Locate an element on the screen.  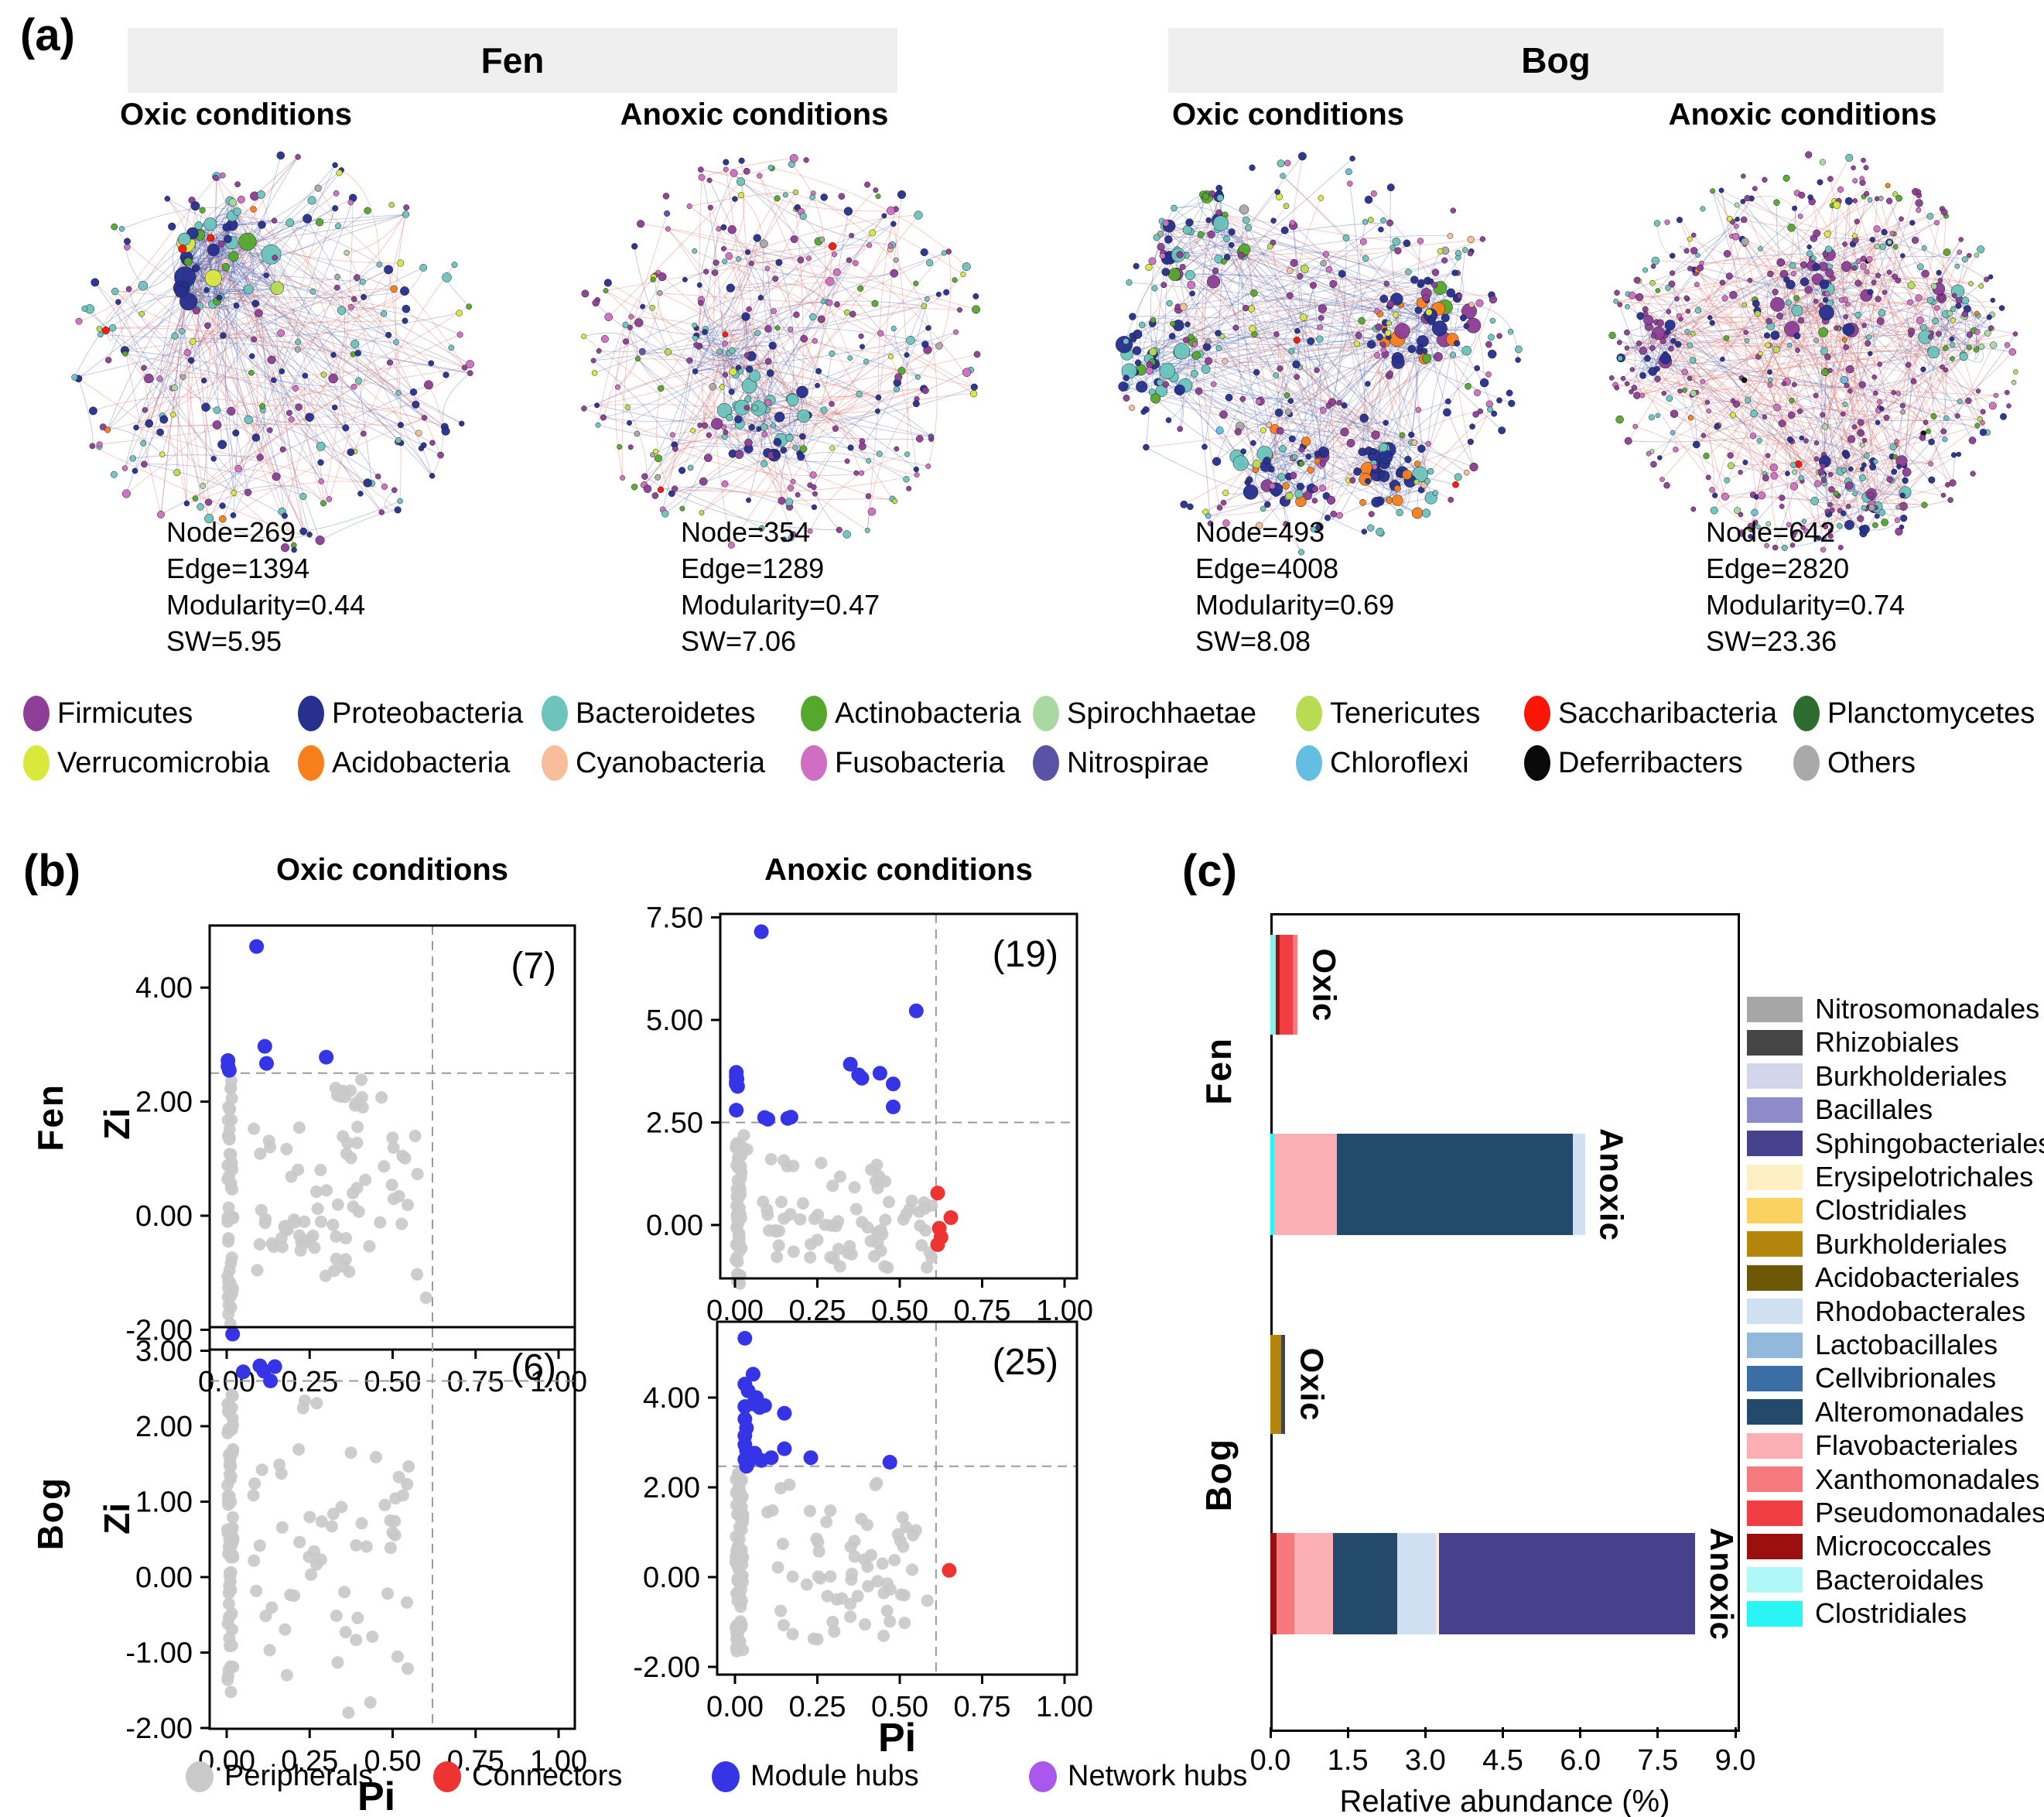
taxa-legend-label: Cyanobacteria is located at coordinates (671, 762).